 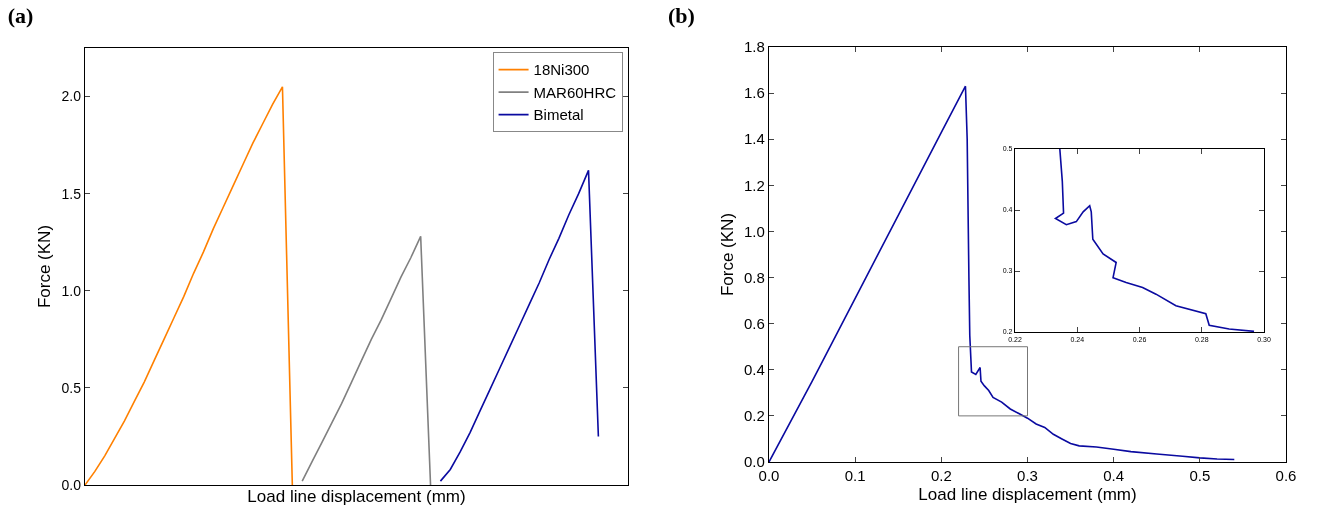 I want to click on legend-label: 18Ni300, so click(x=561, y=70).